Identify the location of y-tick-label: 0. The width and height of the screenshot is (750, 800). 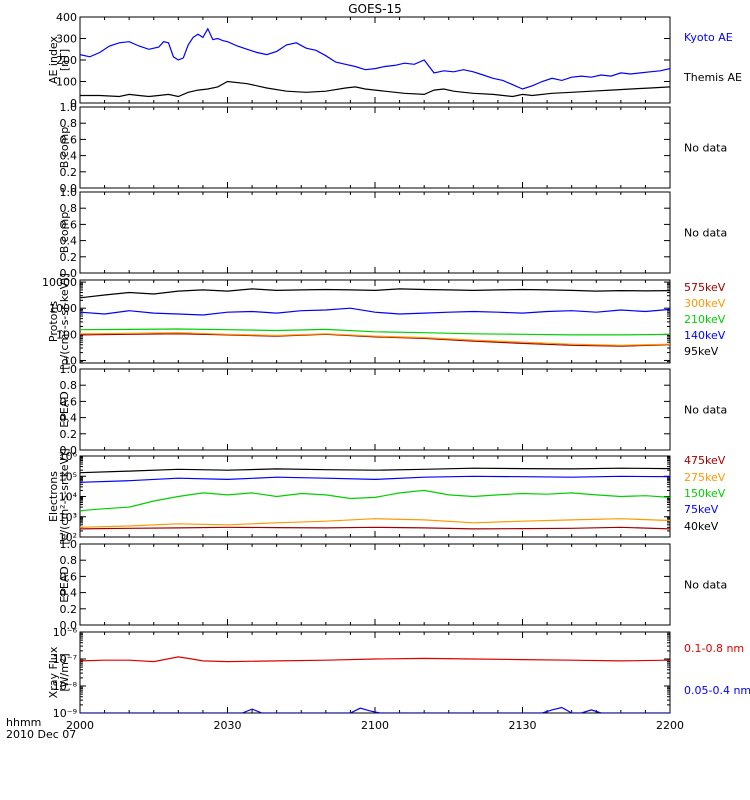
(73, 103).